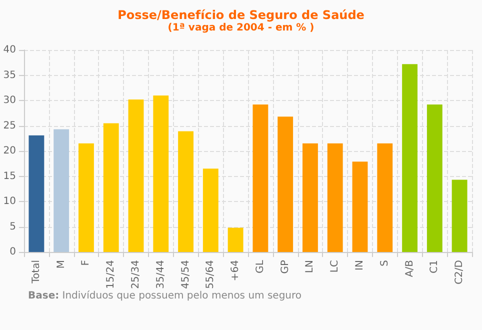  Describe the element at coordinates (360, 265) in the screenshot. I see `x-tick-label: IN` at that location.